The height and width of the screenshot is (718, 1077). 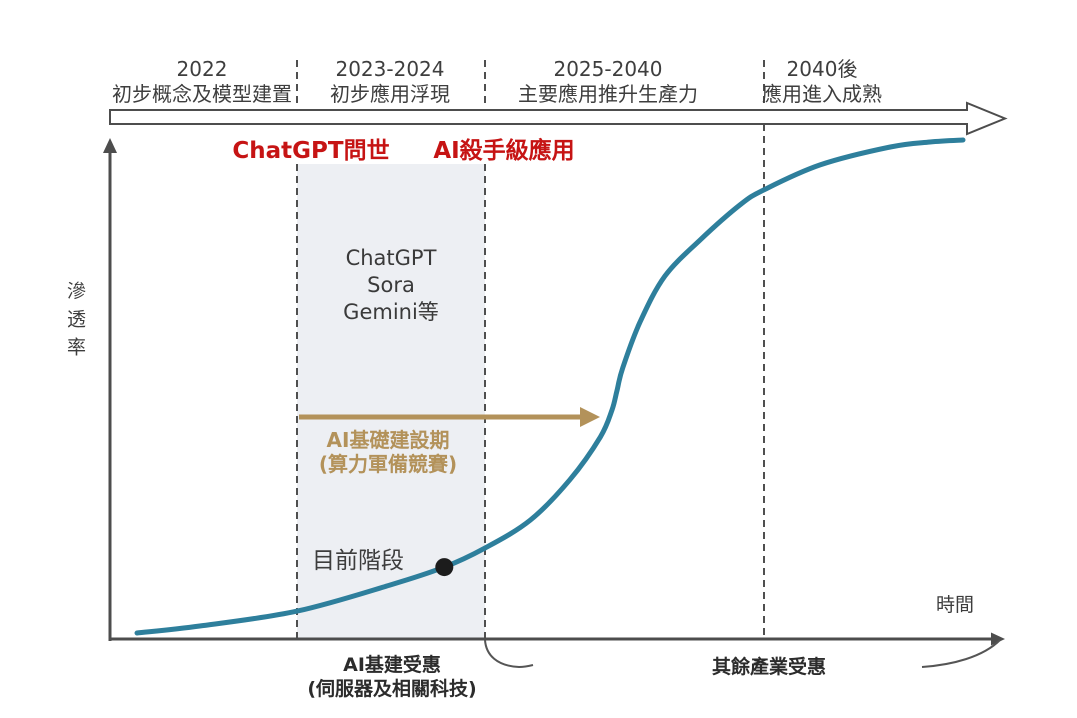 What do you see at coordinates (390, 69) in the screenshot?
I see `phase-2-period: 2023-2024` at bounding box center [390, 69].